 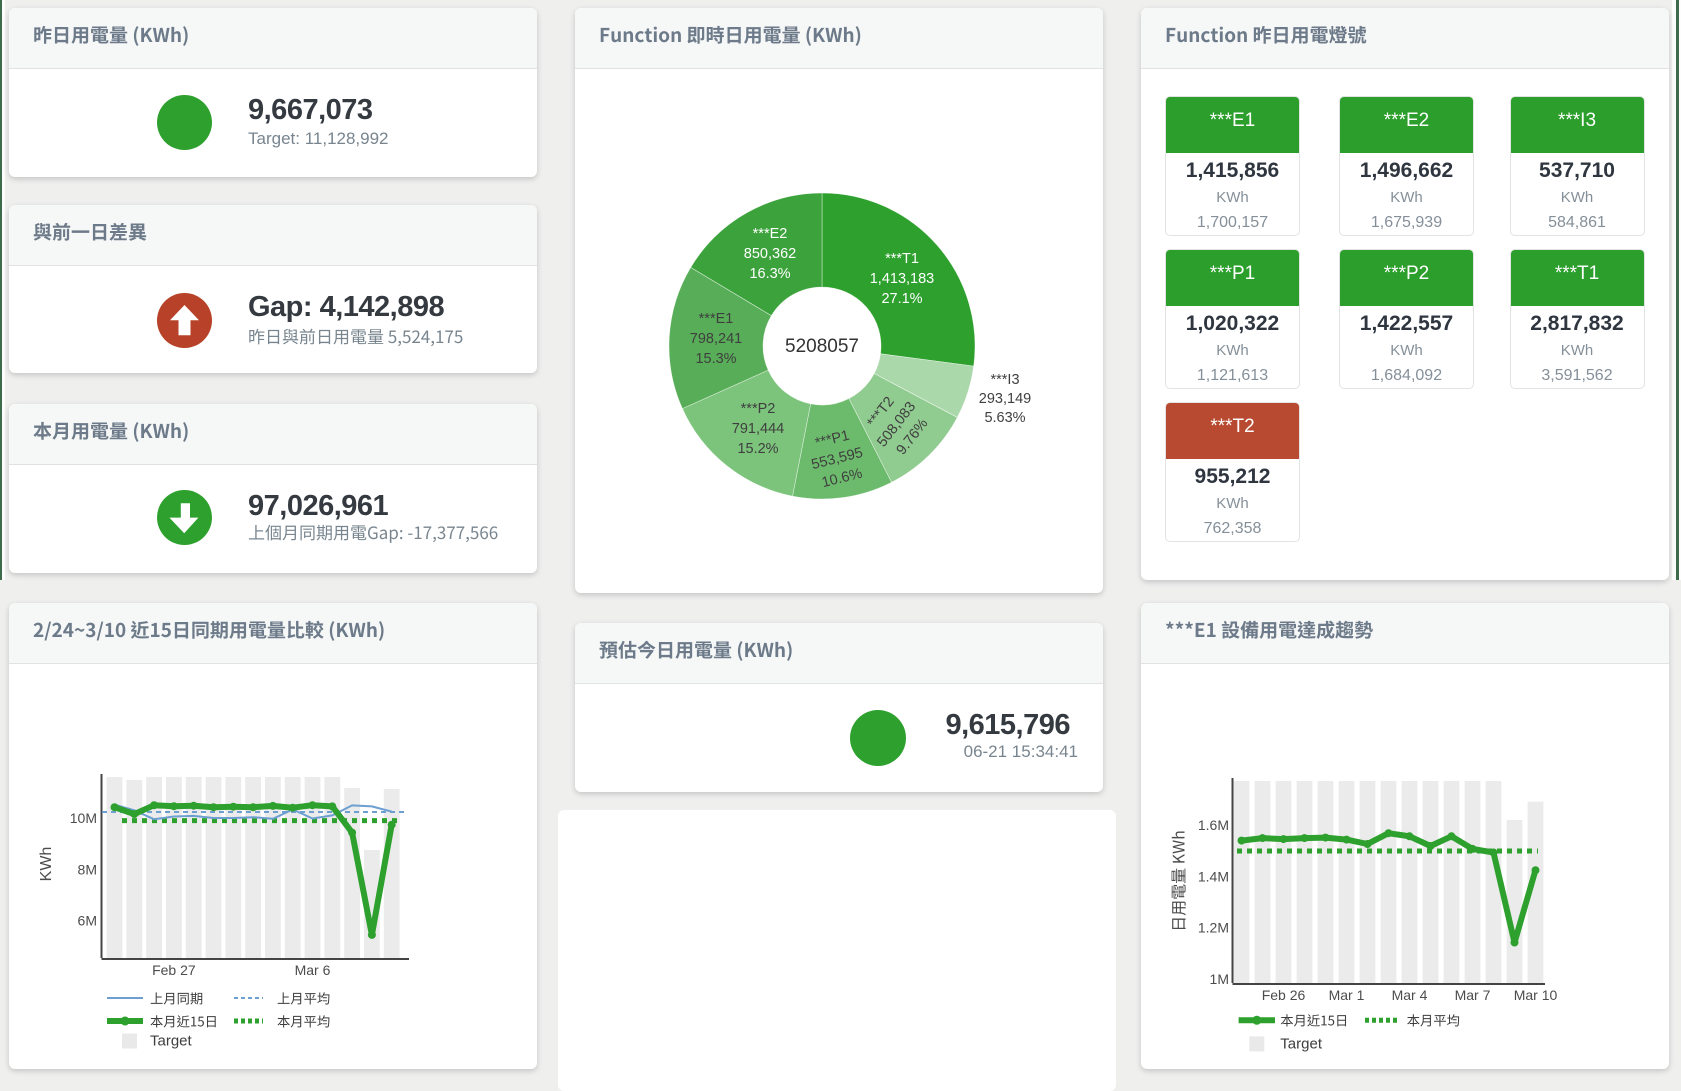 What do you see at coordinates (1410, 995) in the screenshot?
I see `svg-text: Mar 4` at bounding box center [1410, 995].